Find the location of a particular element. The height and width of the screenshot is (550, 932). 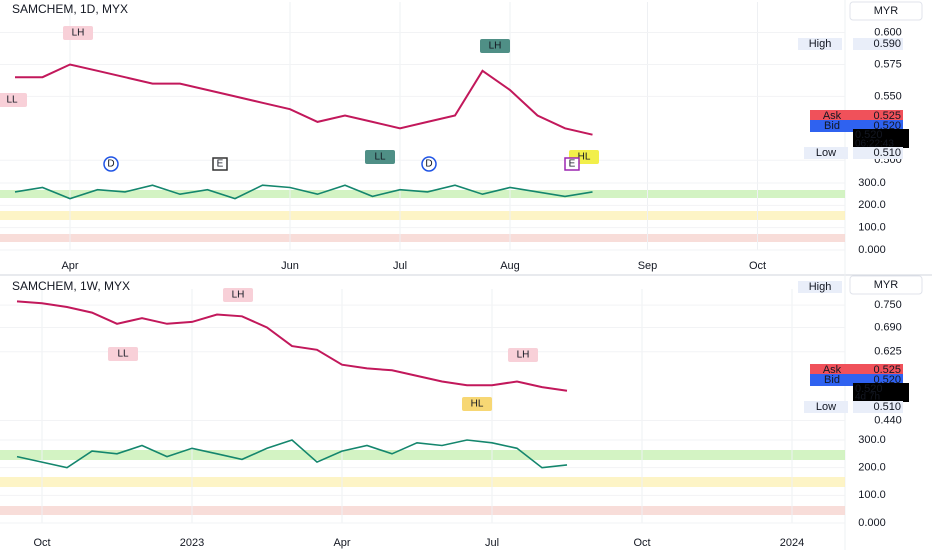

x-tick-label: 2023 is located at coordinates (192, 543).